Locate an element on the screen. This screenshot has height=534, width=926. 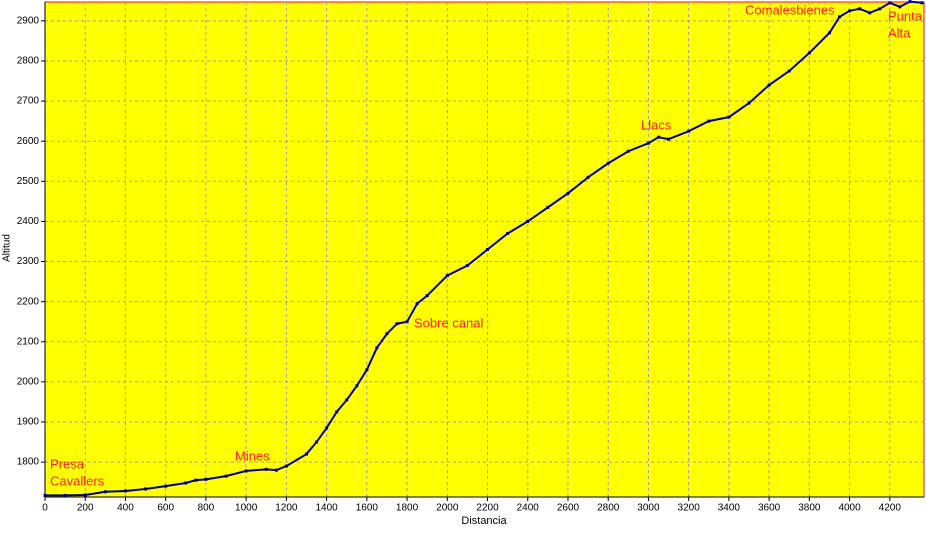
x-tick-label: 600 is located at coordinates (165, 508).